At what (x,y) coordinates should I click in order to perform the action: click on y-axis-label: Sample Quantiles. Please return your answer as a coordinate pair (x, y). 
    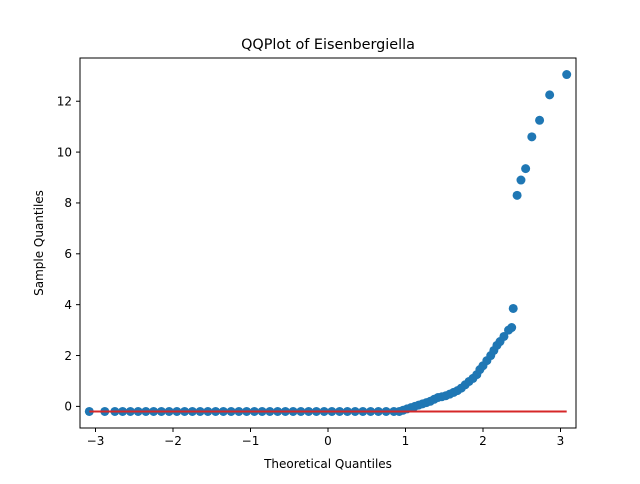
    Looking at the image, I should click on (39, 243).